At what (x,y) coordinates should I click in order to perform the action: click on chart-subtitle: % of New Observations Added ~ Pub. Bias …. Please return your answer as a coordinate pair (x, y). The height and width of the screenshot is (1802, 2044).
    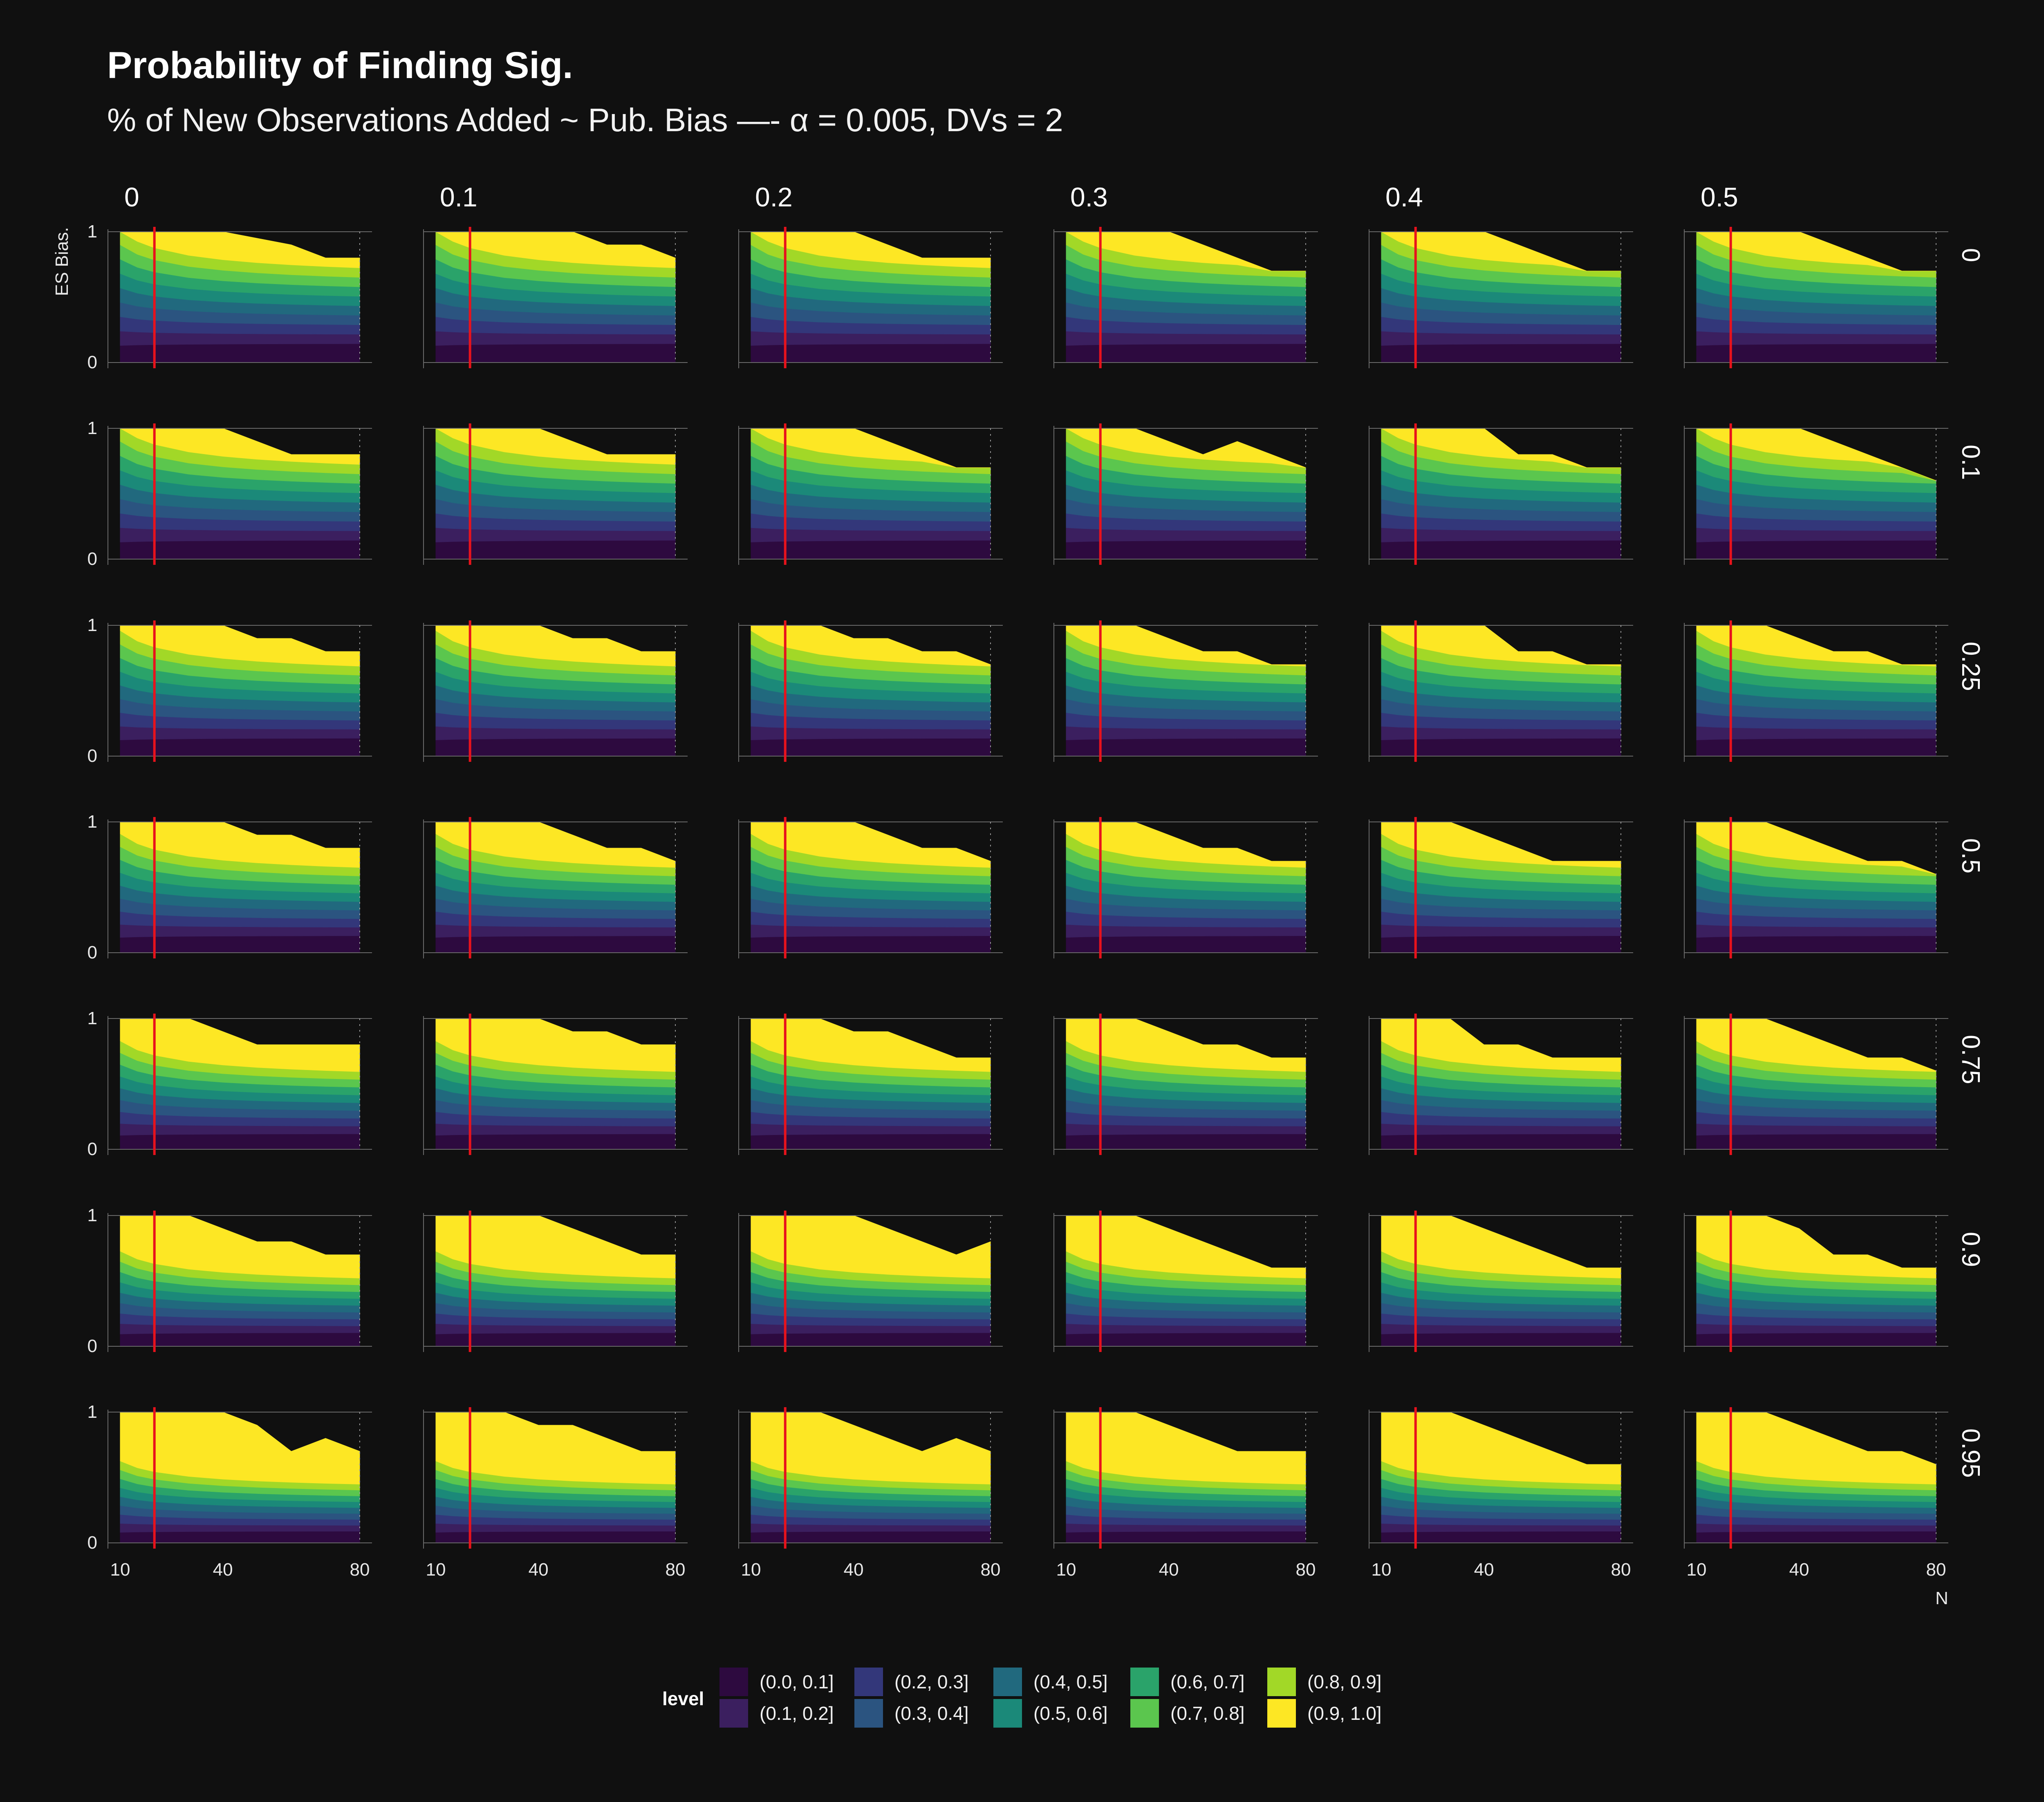
    Looking at the image, I should click on (585, 120).